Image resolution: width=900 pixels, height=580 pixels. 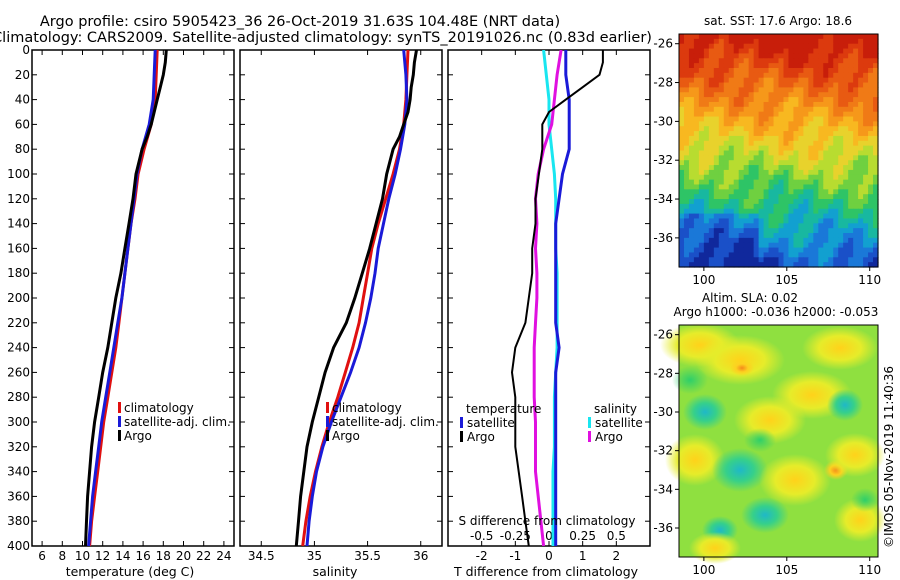 I want to click on t-difference-tick-label: -1, so click(x=515, y=556).